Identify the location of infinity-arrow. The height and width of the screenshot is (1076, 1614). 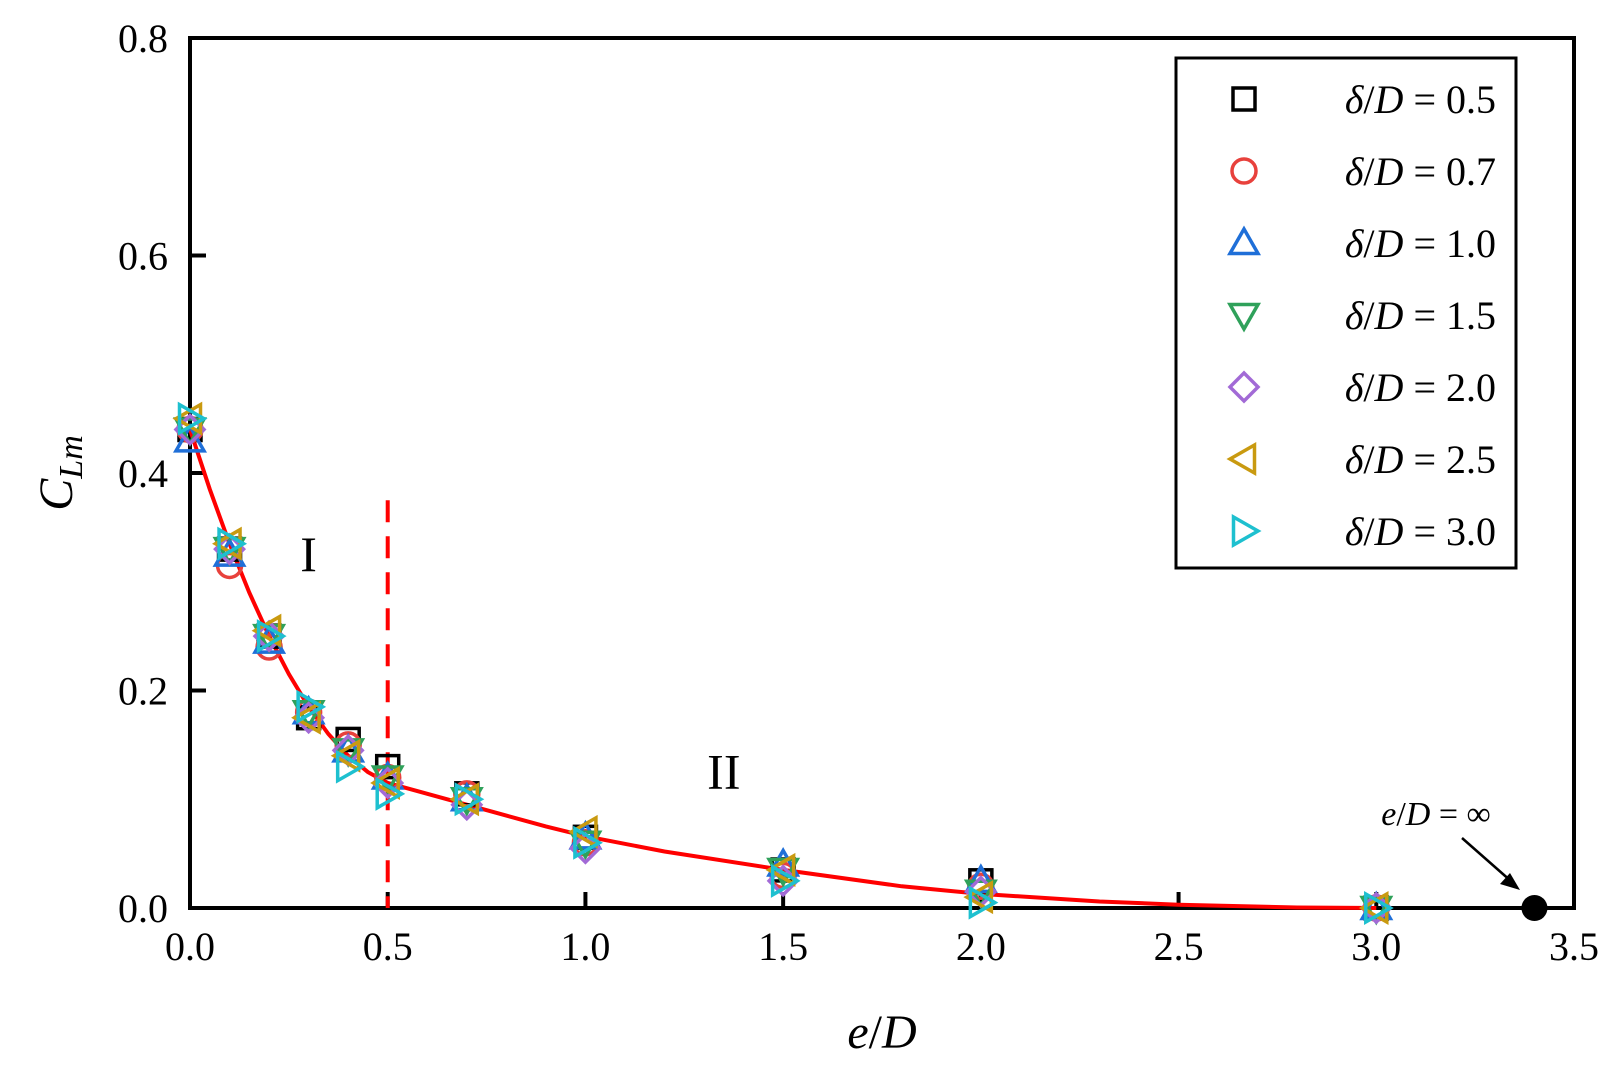
(1487, 860).